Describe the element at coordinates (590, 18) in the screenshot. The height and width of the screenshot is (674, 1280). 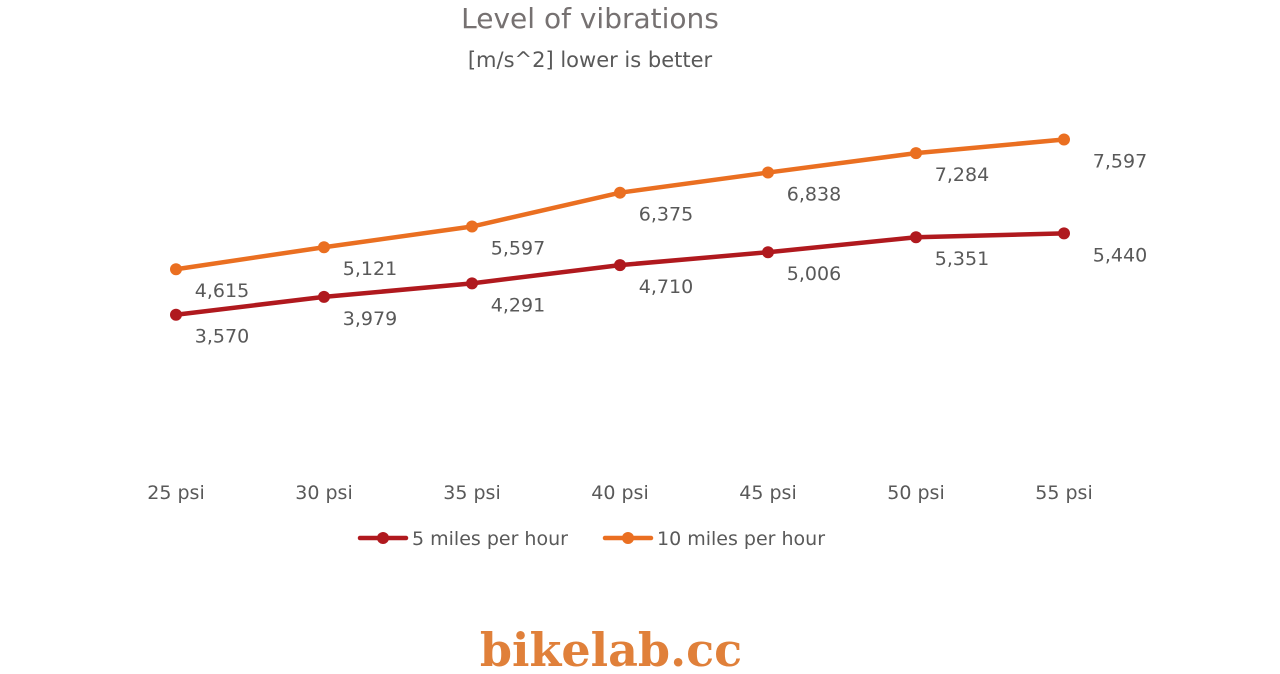
I see `chart-title: Level of vibrations` at that location.